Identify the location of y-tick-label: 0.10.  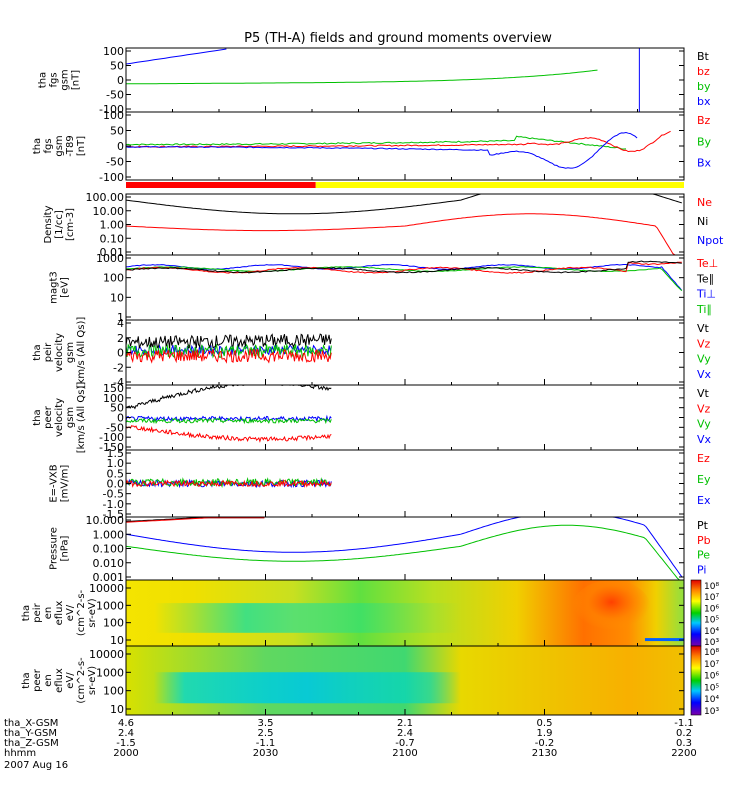
(112, 238).